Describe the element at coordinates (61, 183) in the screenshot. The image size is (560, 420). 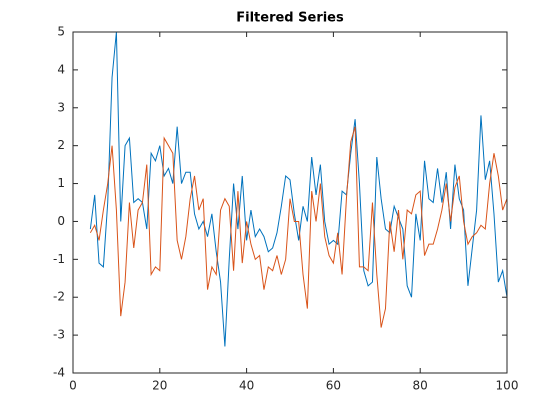
I see `y-tick-label: 1` at that location.